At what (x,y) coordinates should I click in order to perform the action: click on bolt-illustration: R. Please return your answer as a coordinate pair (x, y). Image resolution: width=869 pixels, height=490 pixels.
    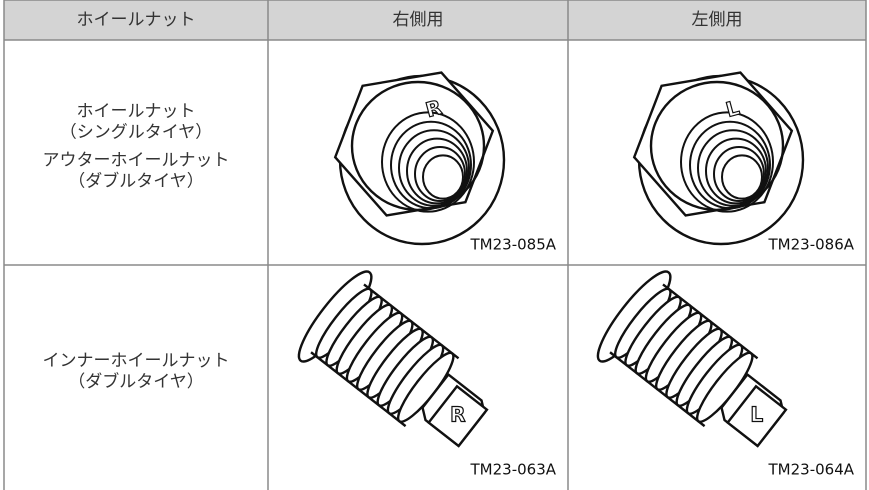
    Looking at the image, I should click on (393, 359).